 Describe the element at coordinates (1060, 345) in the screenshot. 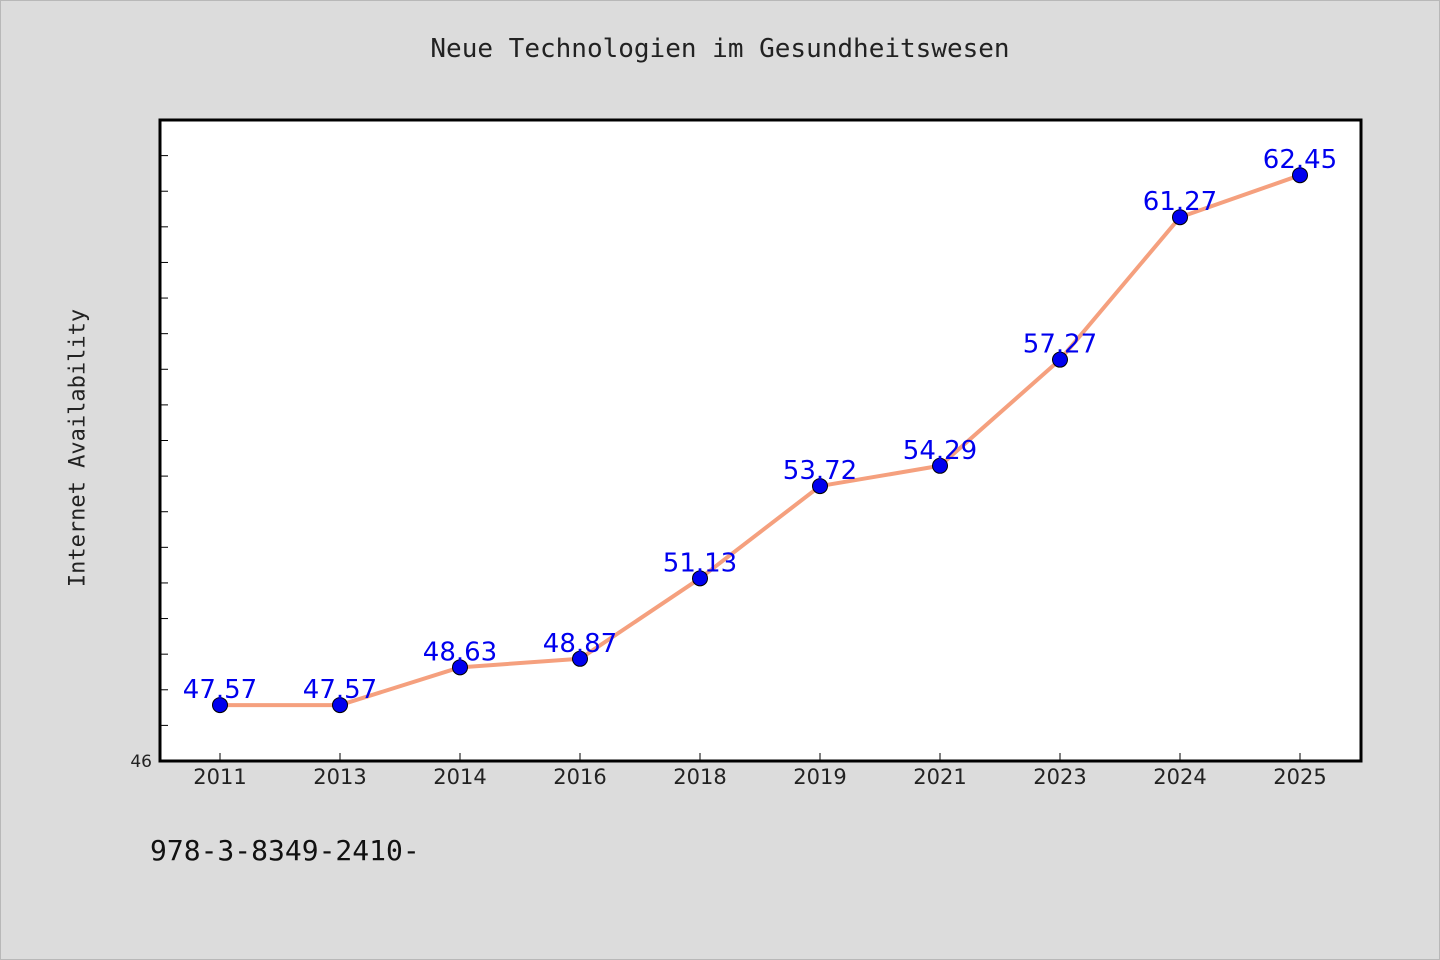

I see `data-label: 57.27` at that location.